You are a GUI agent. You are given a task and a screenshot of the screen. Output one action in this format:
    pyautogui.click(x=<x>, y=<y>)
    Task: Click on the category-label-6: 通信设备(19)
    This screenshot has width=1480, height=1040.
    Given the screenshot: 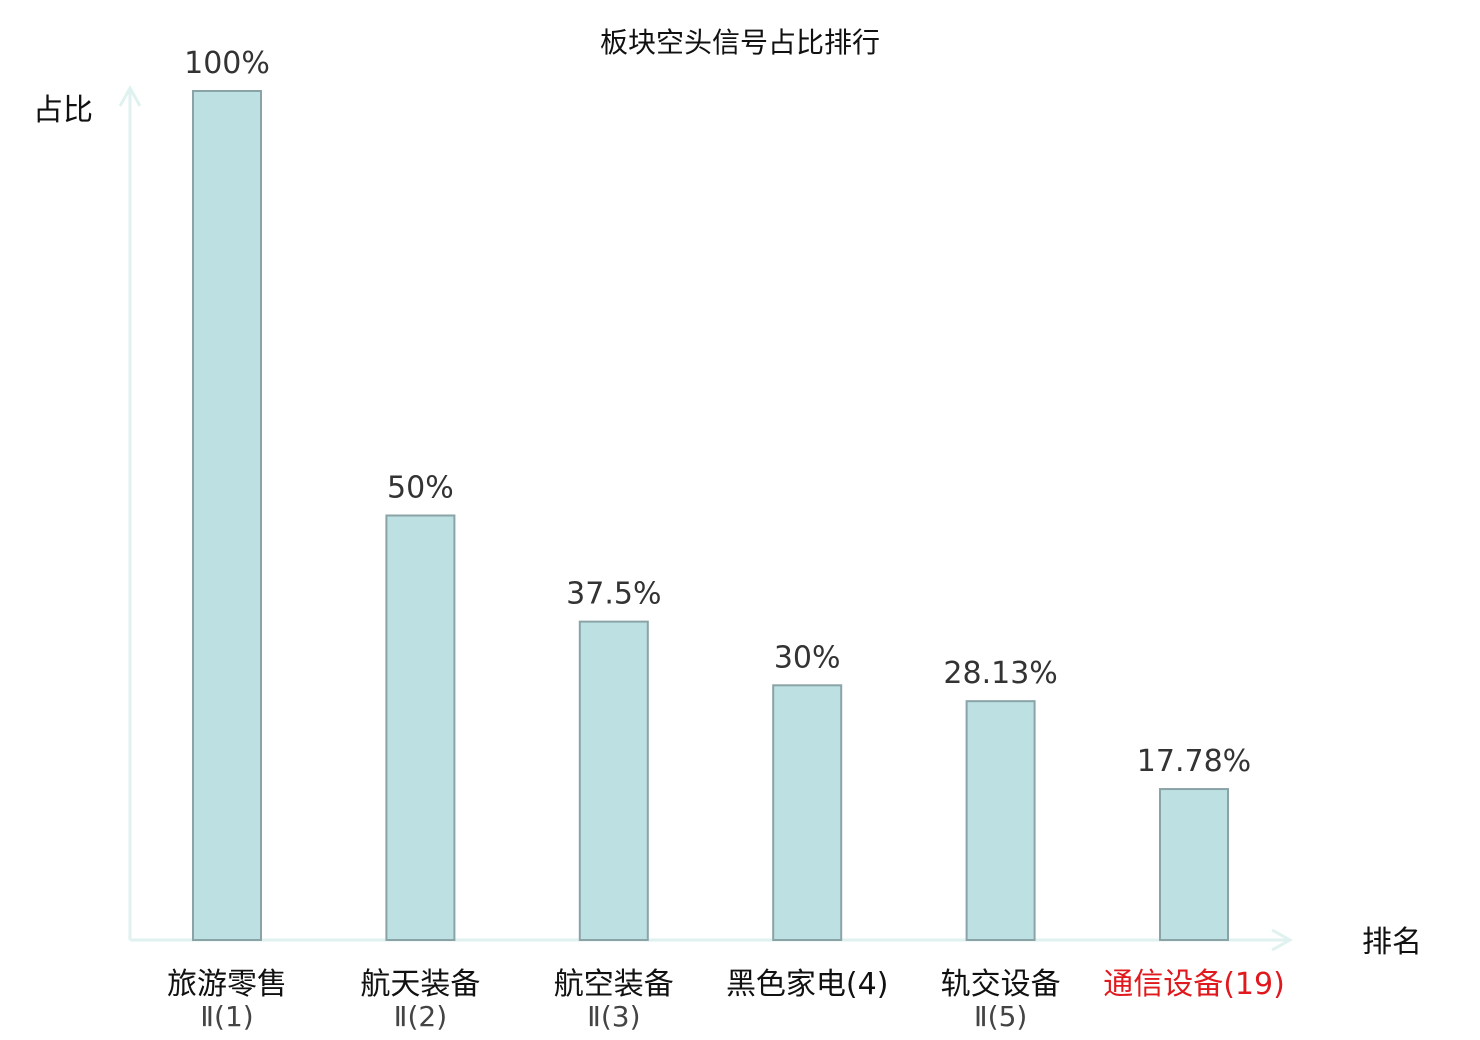 What is the action you would take?
    pyautogui.click(x=1194, y=984)
    